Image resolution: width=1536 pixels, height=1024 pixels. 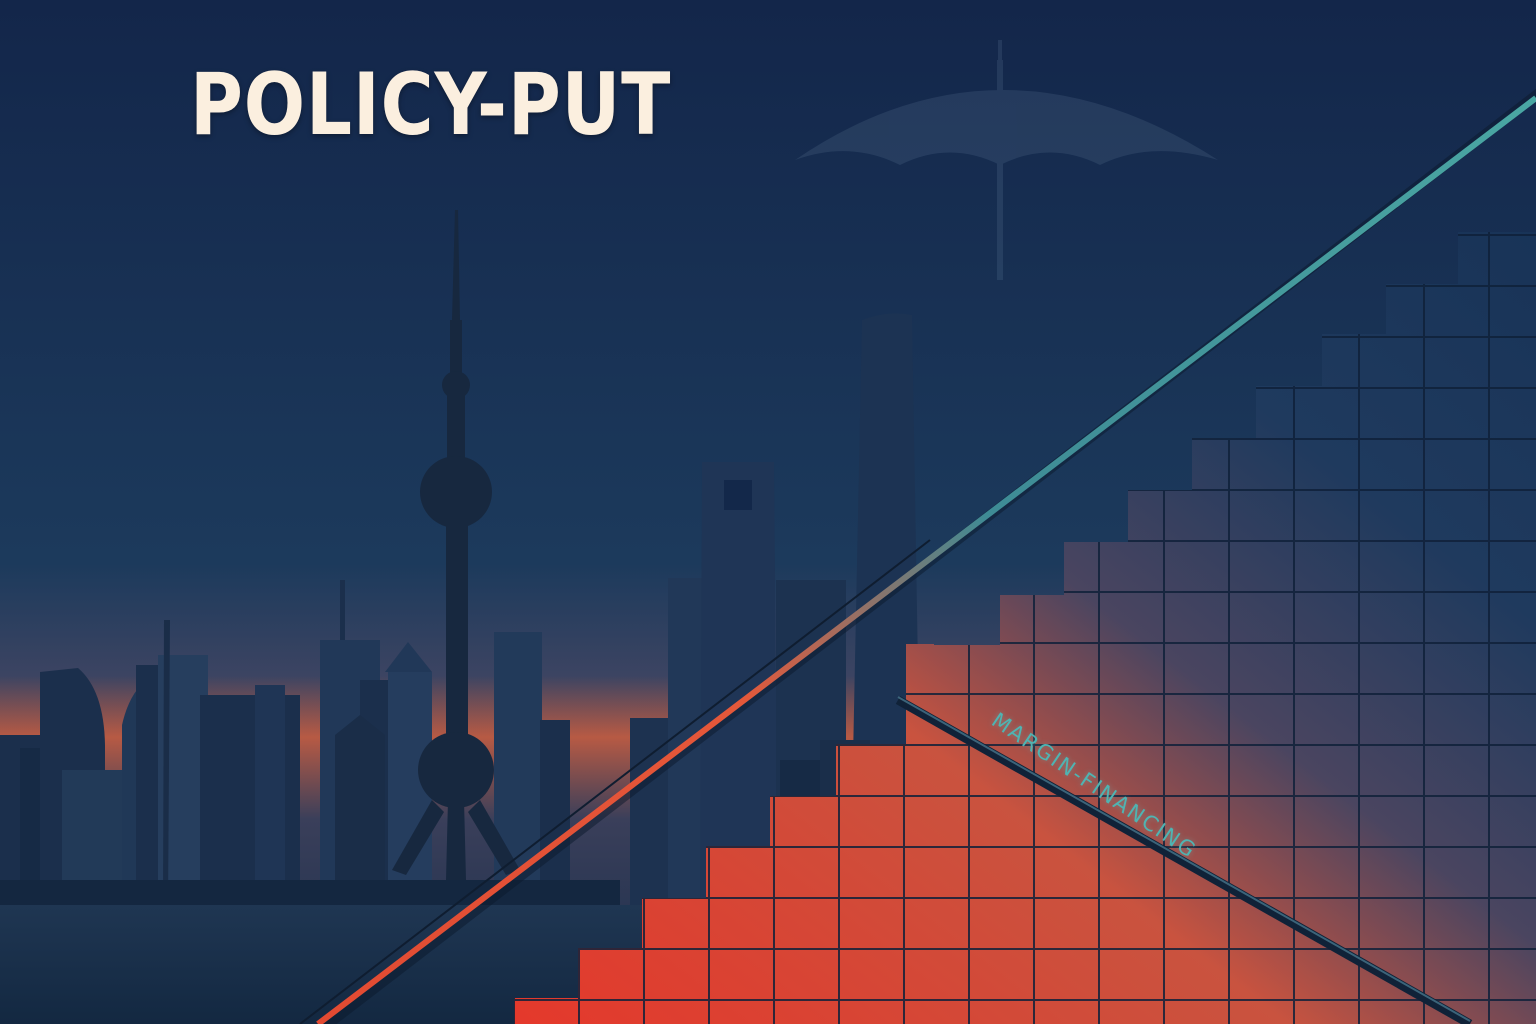 I want to click on decline-line, so click(x=1184, y=860).